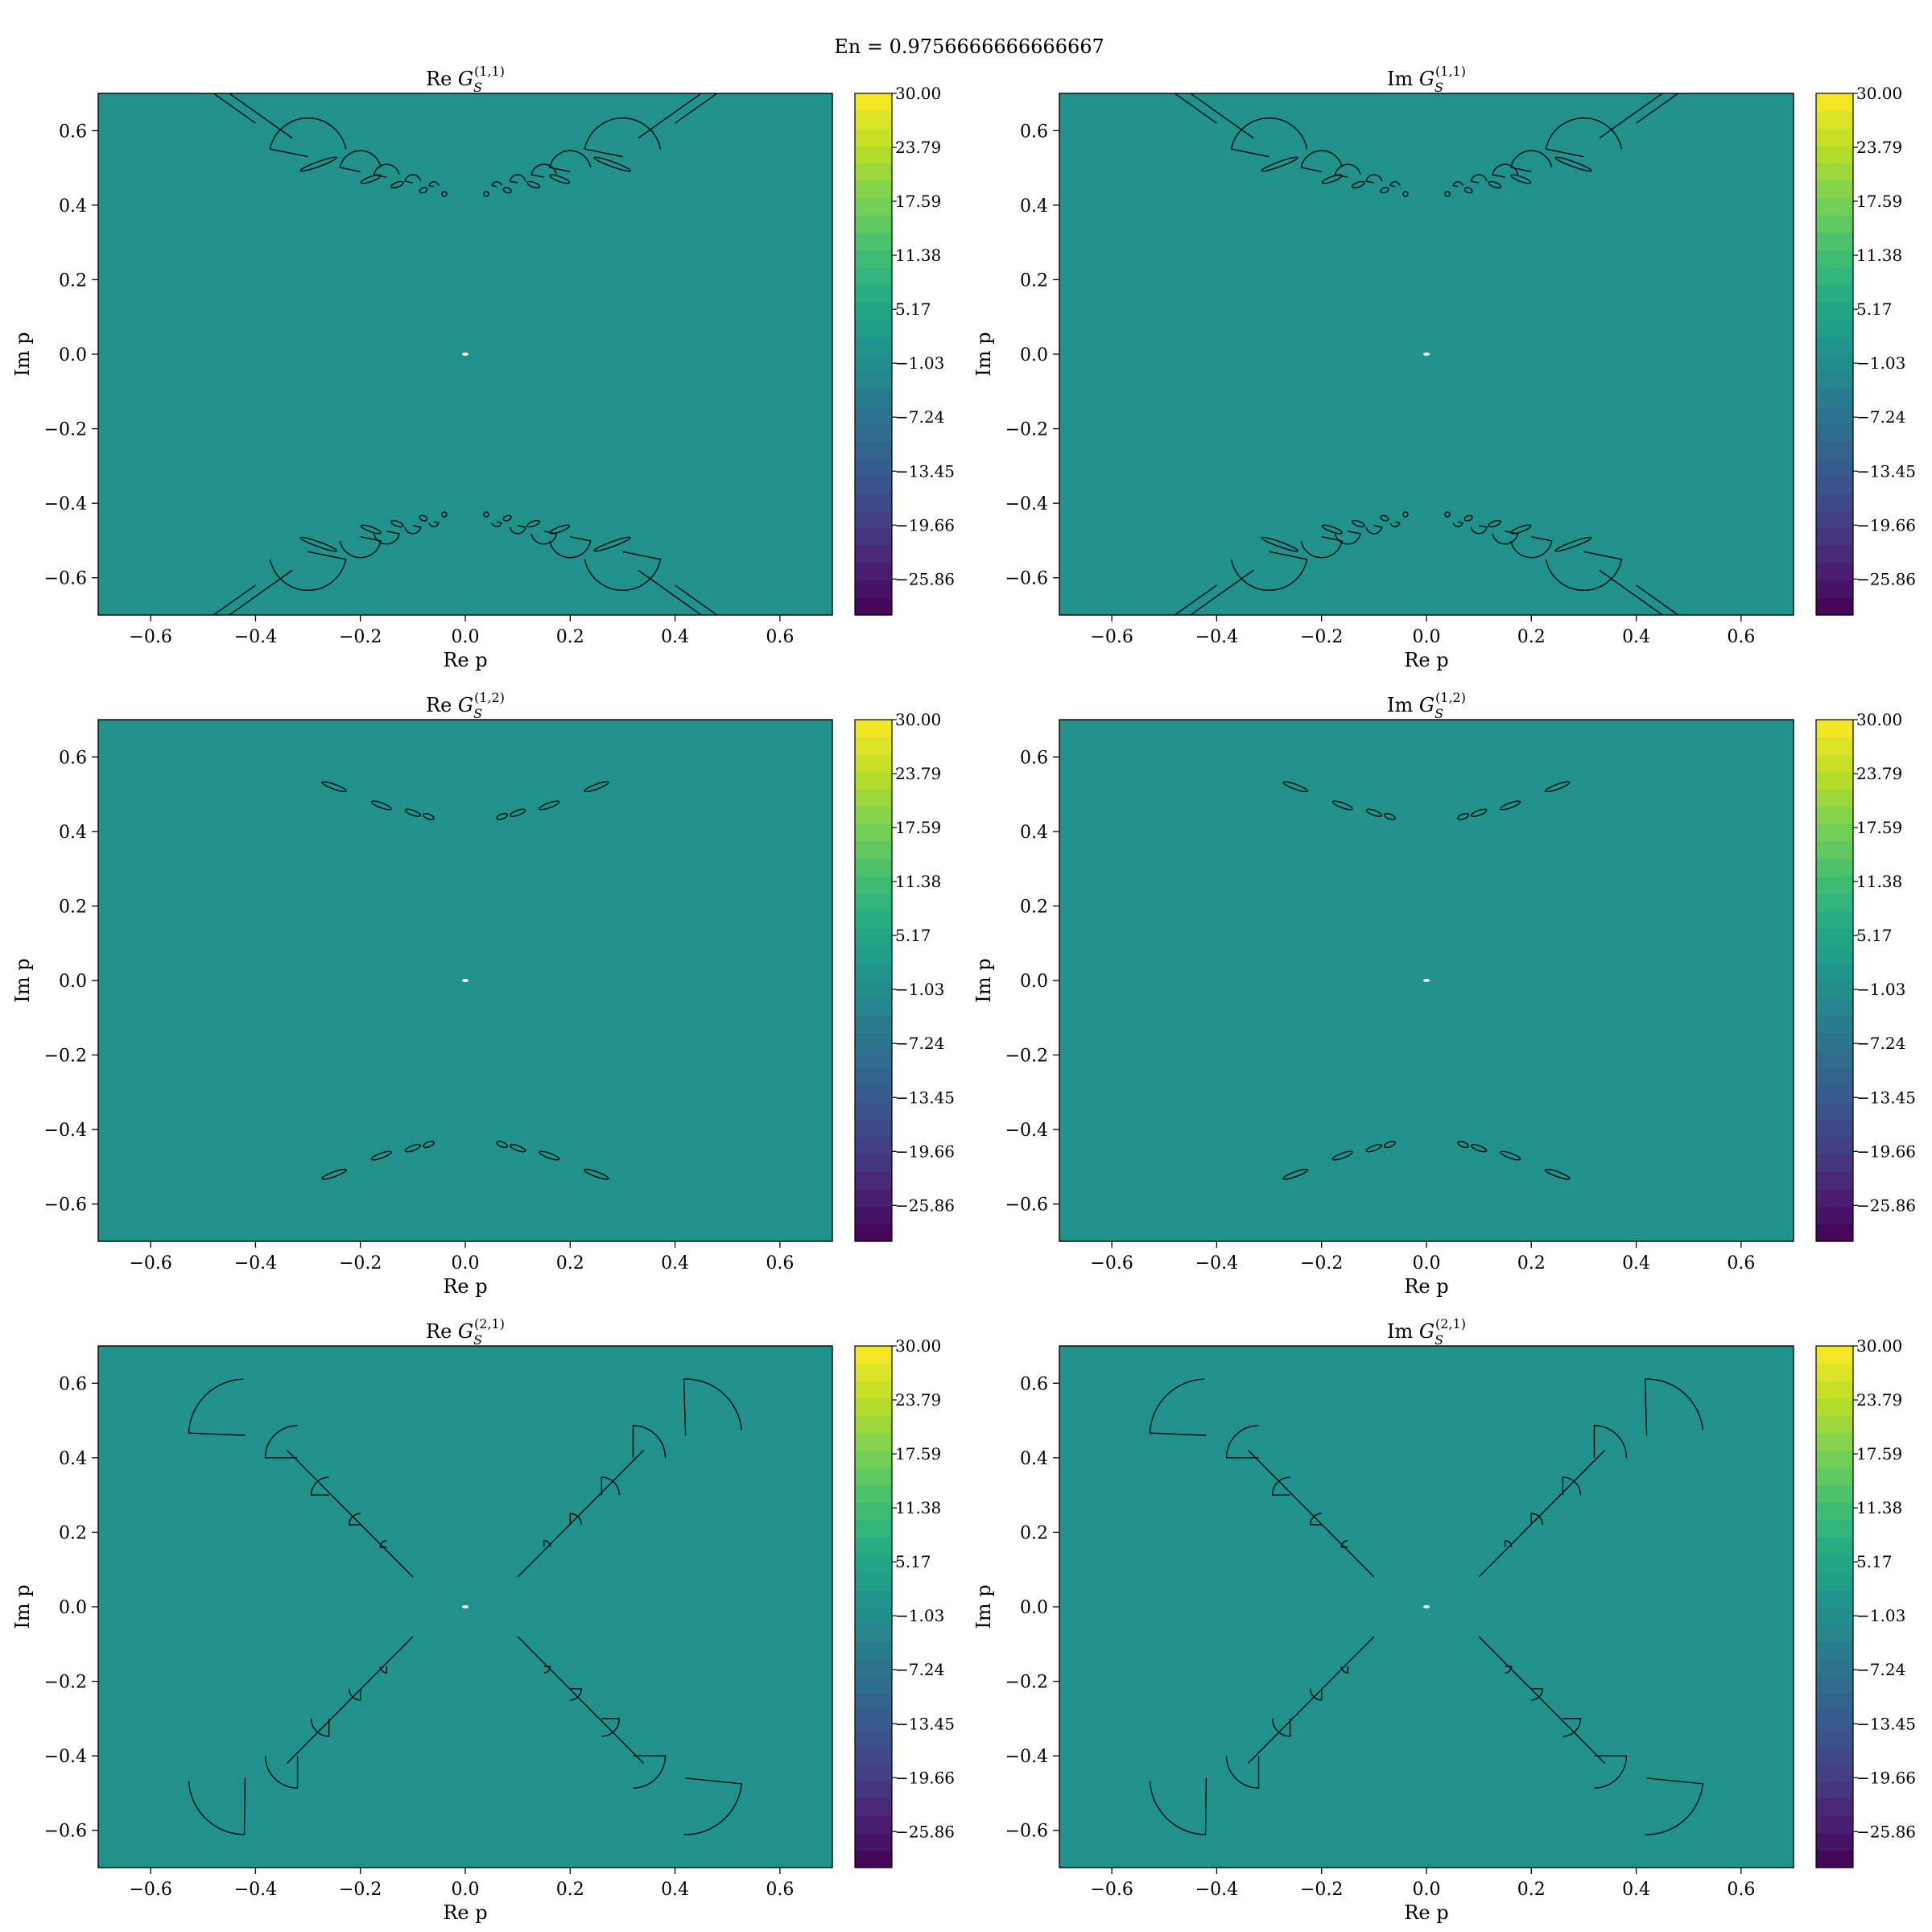 Image resolution: width=1932 pixels, height=1932 pixels. I want to click on y-tick-label: −0.6, so click(65, 579).